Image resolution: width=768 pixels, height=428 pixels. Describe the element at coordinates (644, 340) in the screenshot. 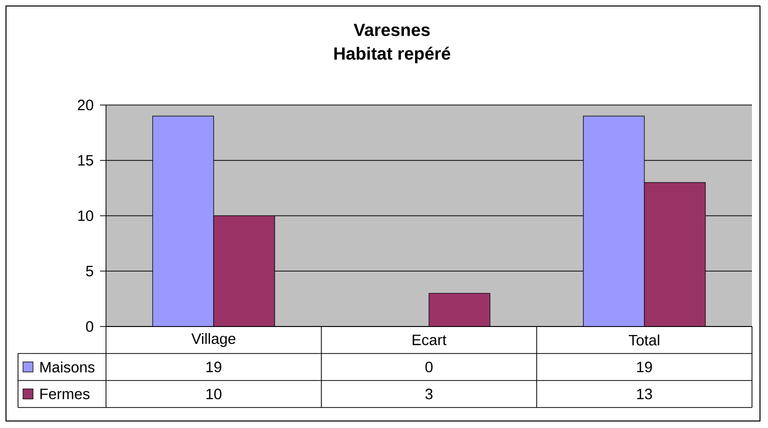

I see `x-tick-label: Total` at that location.